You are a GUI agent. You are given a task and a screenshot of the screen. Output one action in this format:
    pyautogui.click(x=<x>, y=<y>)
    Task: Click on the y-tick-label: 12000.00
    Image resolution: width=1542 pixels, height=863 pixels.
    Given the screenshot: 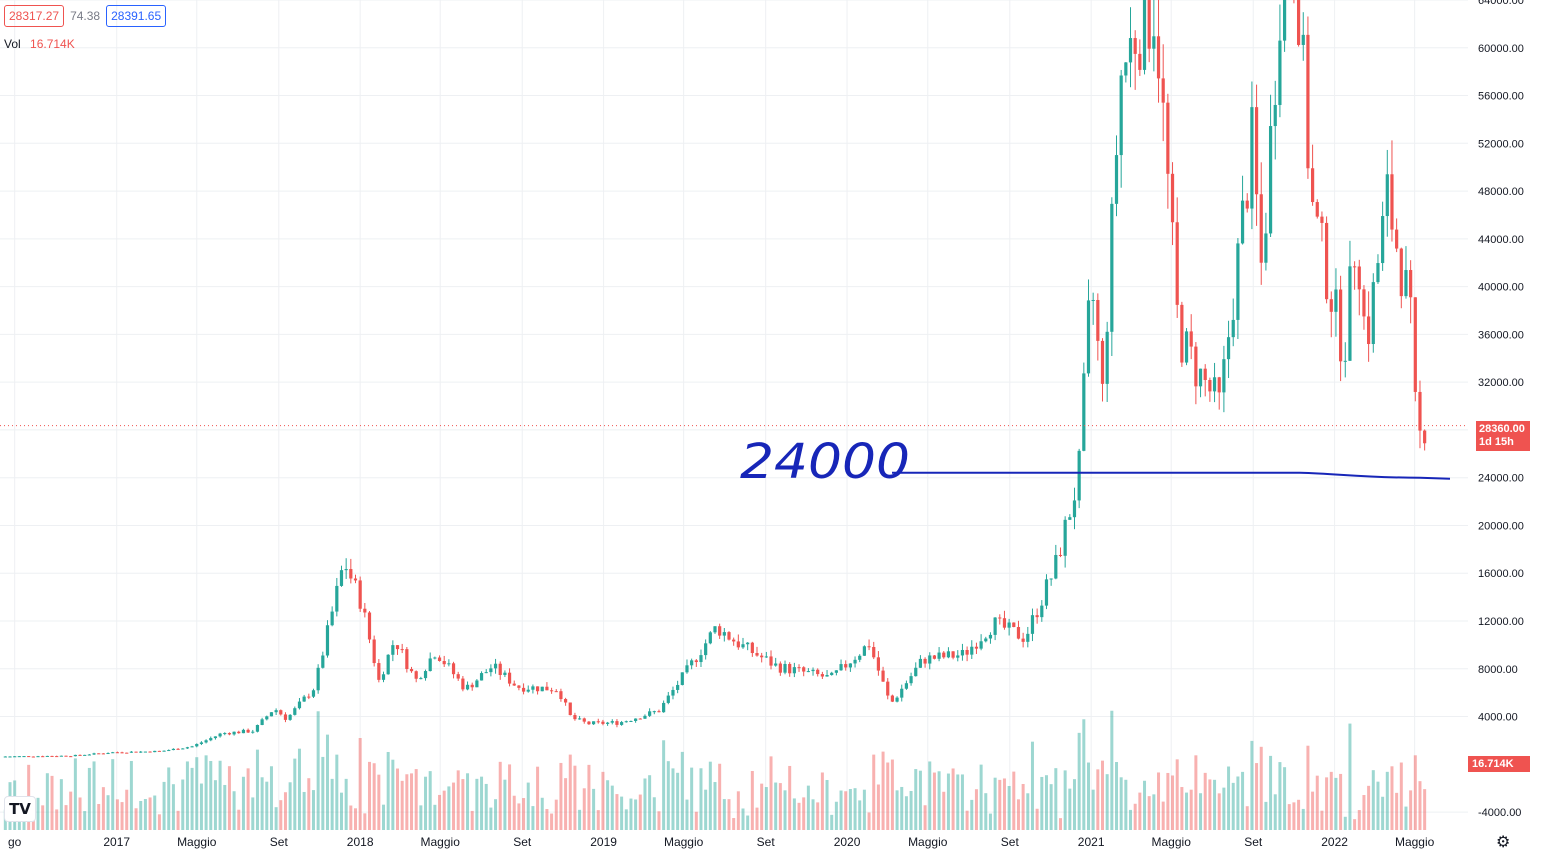 What is the action you would take?
    pyautogui.click(x=1501, y=622)
    